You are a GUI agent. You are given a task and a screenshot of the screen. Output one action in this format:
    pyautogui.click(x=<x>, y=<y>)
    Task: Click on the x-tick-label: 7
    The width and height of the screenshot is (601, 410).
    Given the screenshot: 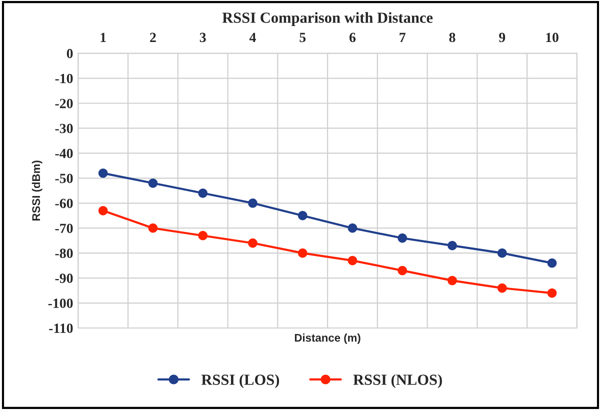 What is the action you would take?
    pyautogui.click(x=403, y=37)
    